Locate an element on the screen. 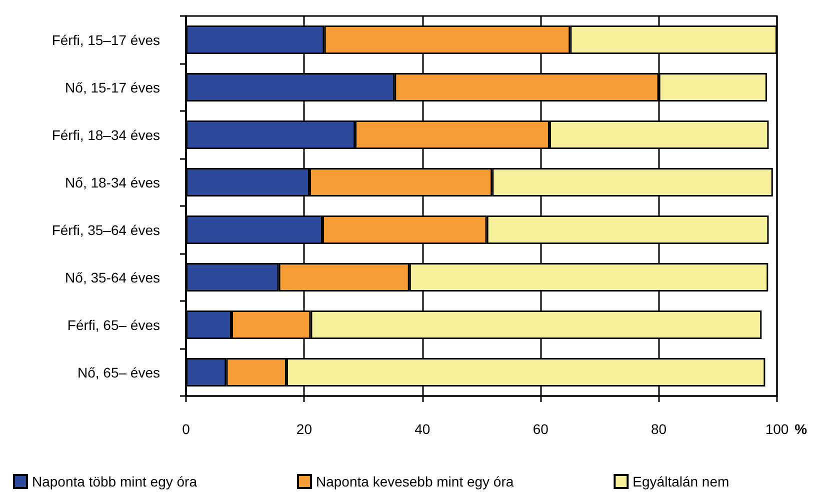 Image resolution: width=830 pixels, height=502 pixels. x-tick-label: 80 is located at coordinates (659, 429).